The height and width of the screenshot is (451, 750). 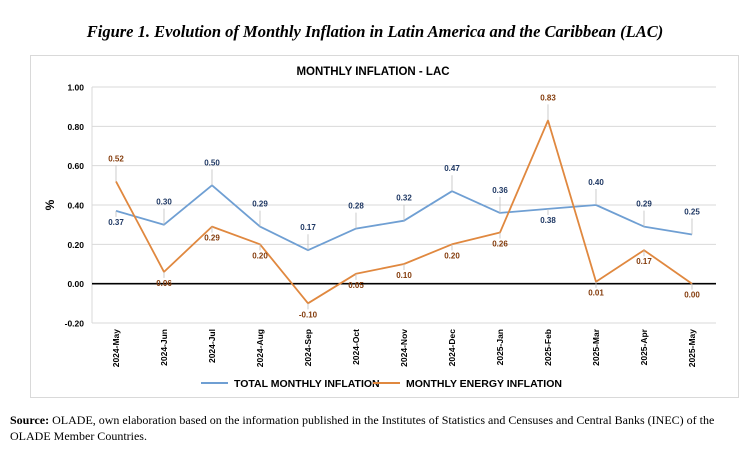 What do you see at coordinates (212, 162) in the screenshot?
I see `total-data-label: 0.50` at bounding box center [212, 162].